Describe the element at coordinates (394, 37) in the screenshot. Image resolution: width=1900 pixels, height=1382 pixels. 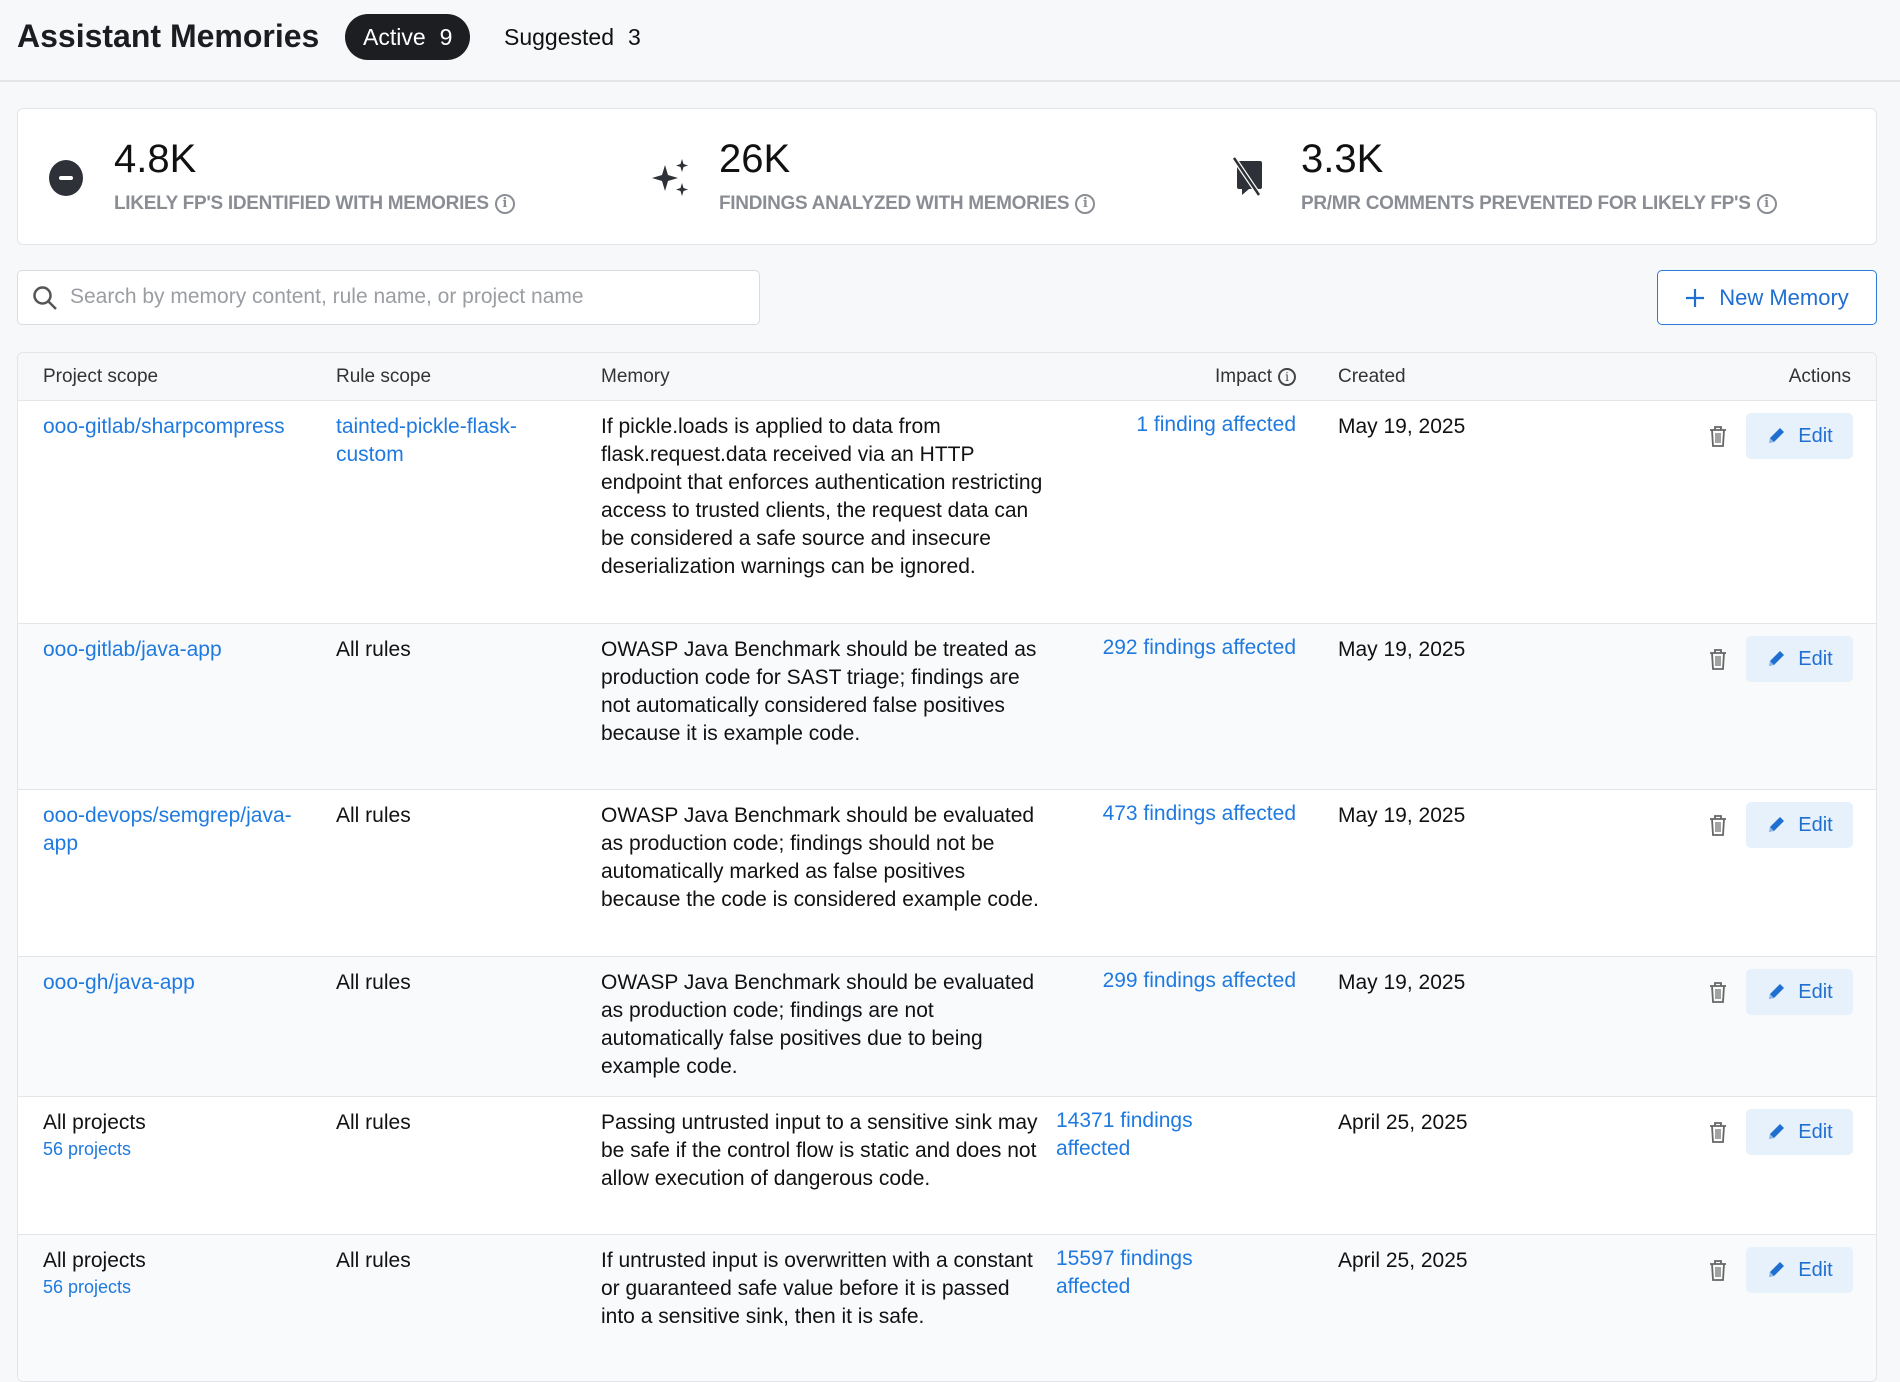
I see `tab-label: Active` at that location.